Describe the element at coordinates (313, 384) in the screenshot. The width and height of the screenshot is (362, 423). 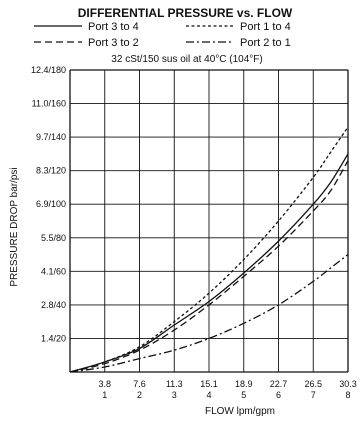
I see `x-tick-label: 26.5` at that location.